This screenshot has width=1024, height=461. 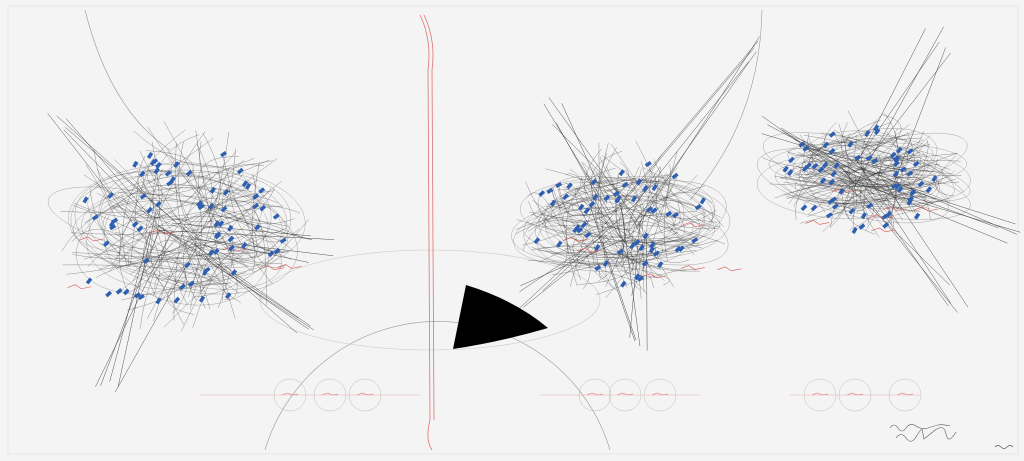 What do you see at coordinates (726, 105) in the screenshot?
I see `arc-right-top` at bounding box center [726, 105].